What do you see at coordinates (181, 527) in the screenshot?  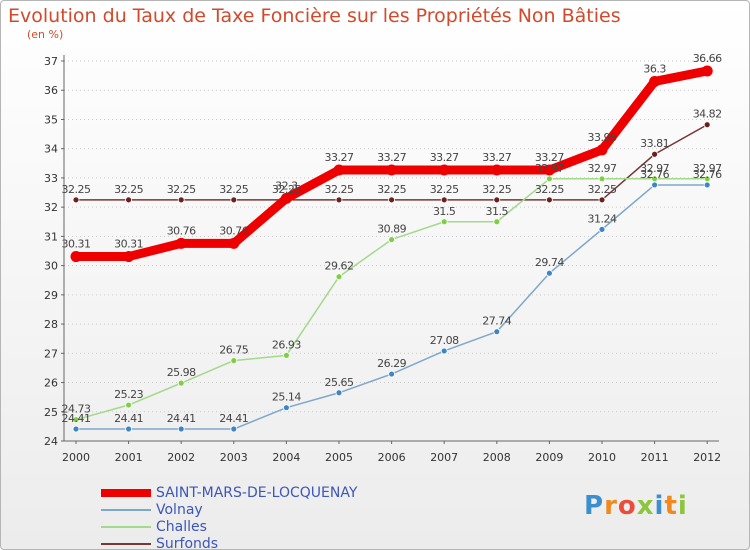 I see `legend-label: Challes` at bounding box center [181, 527].